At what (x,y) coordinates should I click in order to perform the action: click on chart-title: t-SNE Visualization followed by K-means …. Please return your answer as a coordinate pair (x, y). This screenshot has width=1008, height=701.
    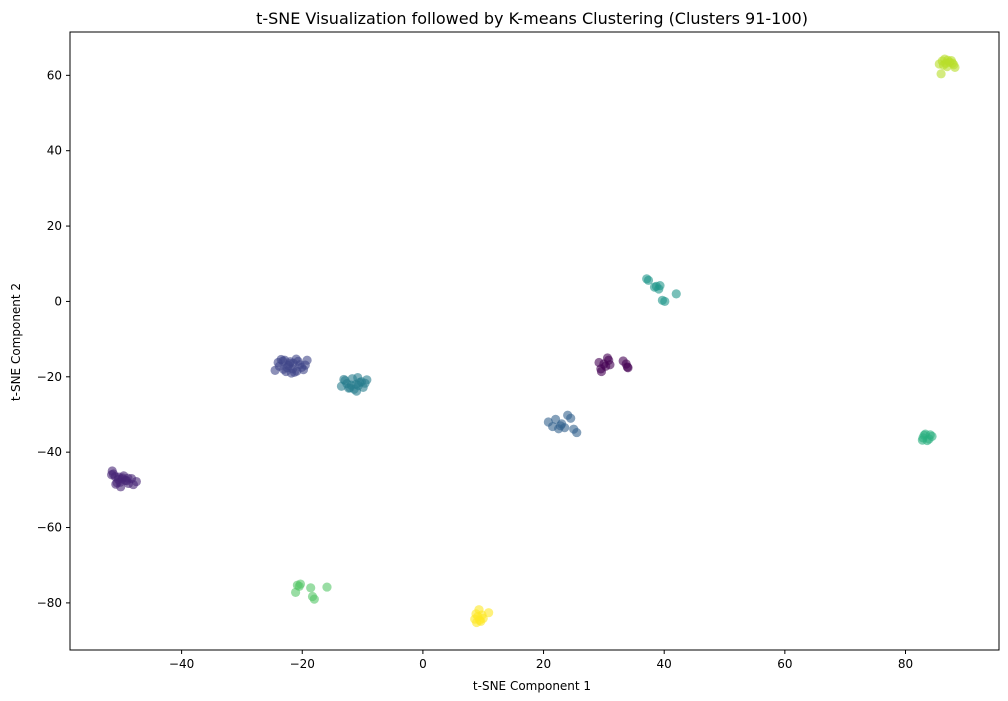
    Looking at the image, I should click on (532, 18).